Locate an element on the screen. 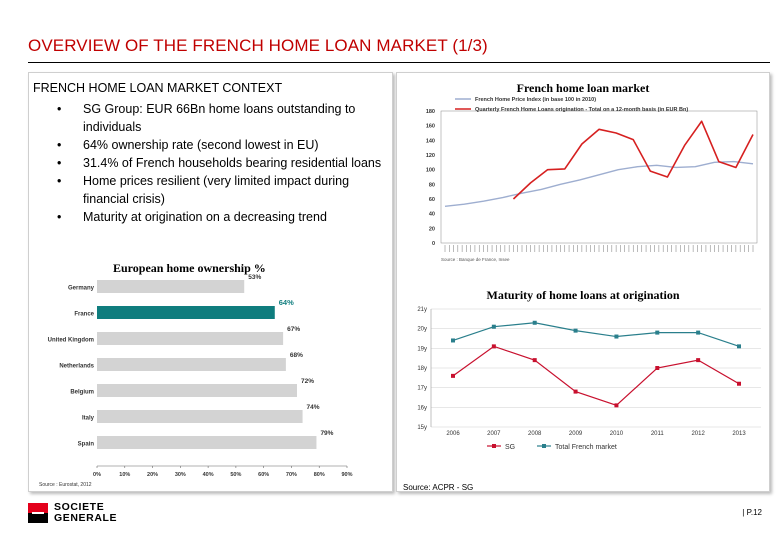 Image resolution: width=780 pixels, height=540 pixels. plot-area is located at coordinates (599, 177).